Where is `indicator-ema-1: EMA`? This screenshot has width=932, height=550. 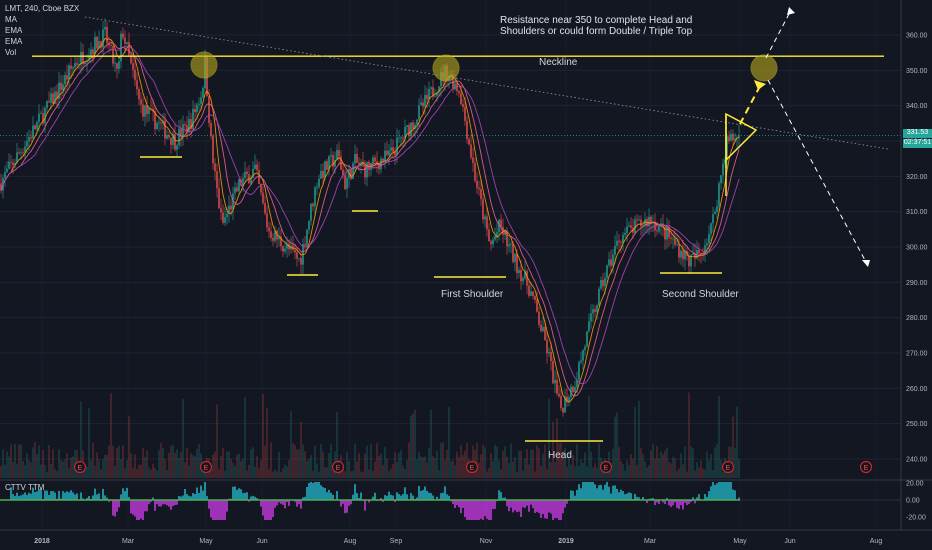 indicator-ema-1: EMA is located at coordinates (14, 30).